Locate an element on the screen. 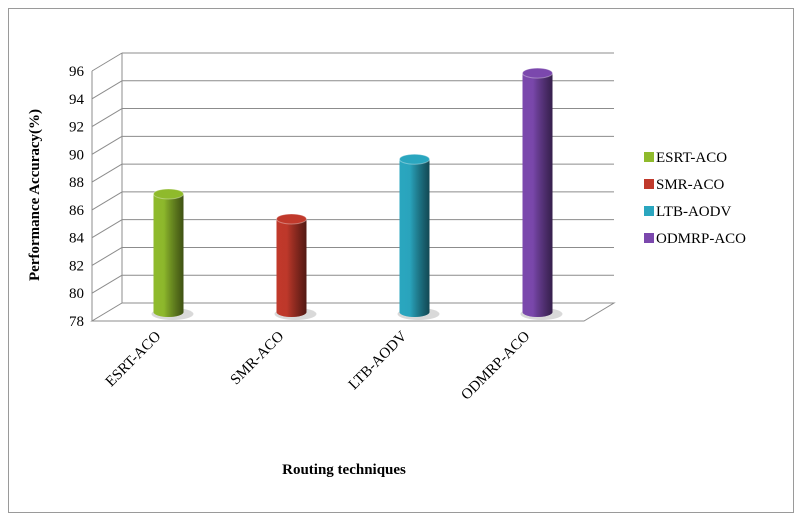 The height and width of the screenshot is (521, 802). y-tick-label: 86 is located at coordinates (77, 211).